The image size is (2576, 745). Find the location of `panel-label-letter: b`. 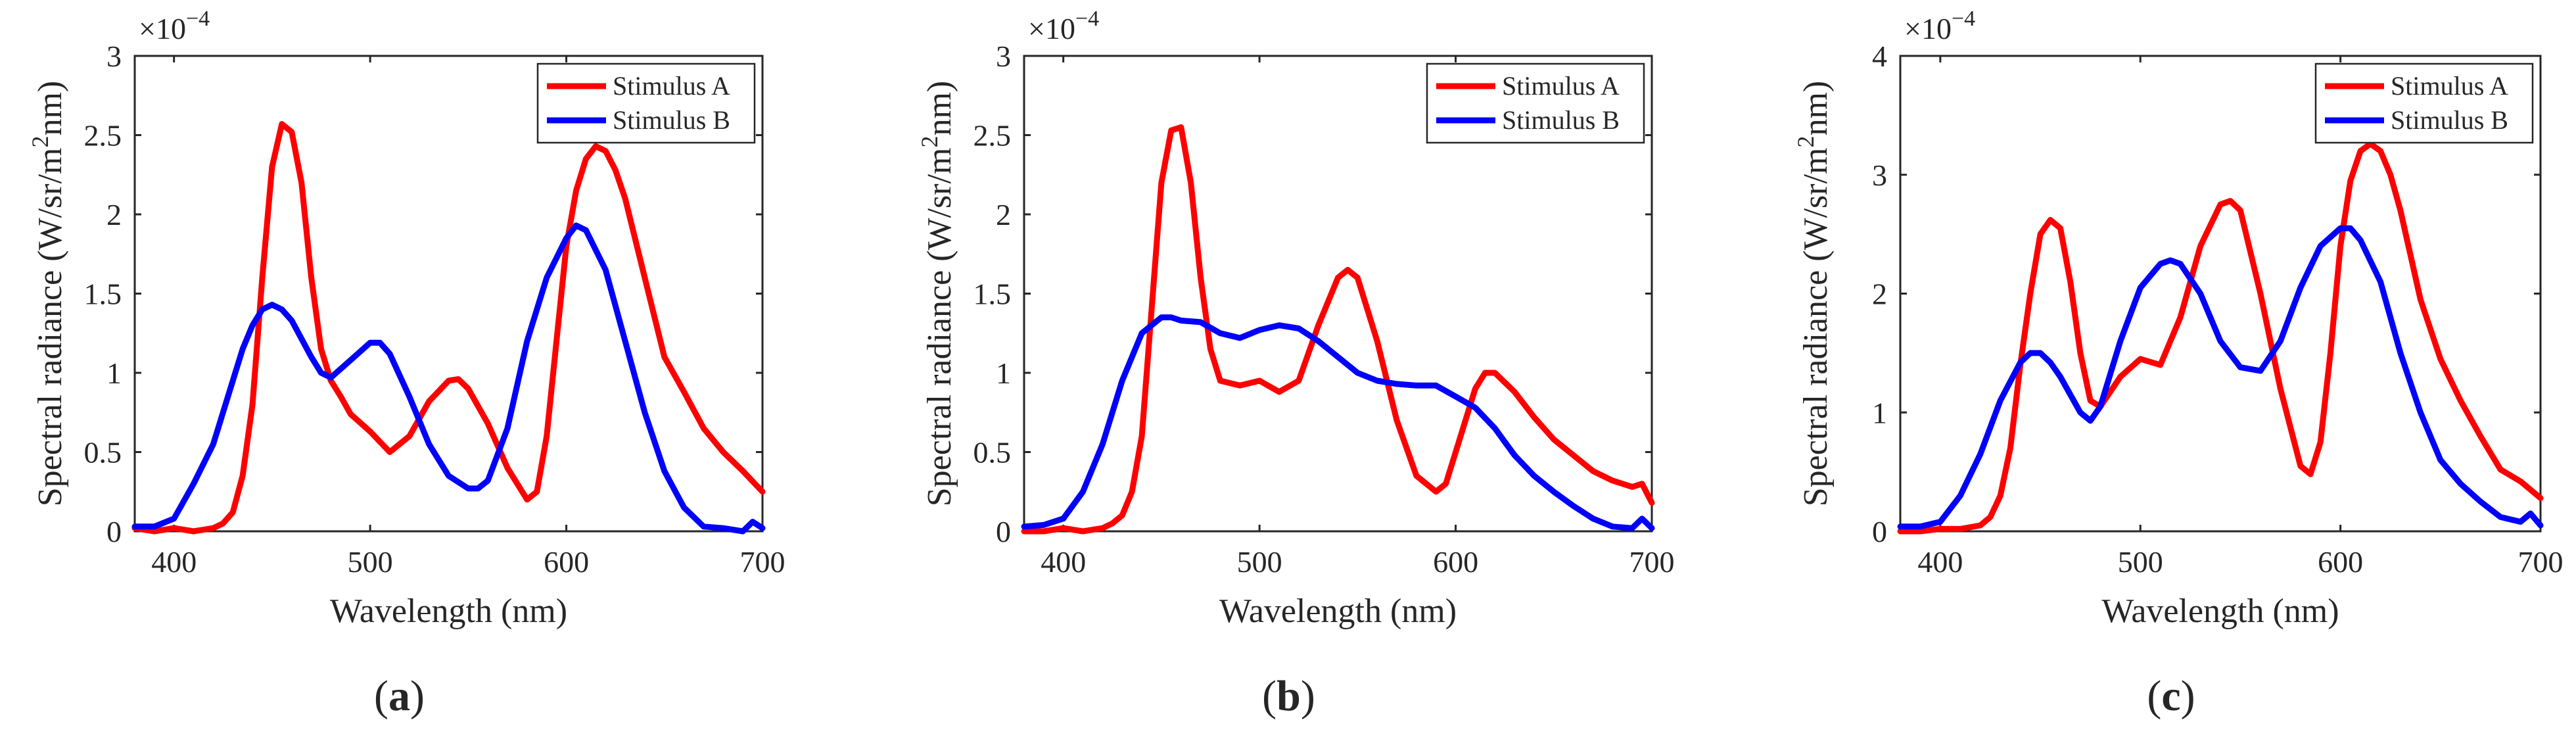

panel-label-letter: b is located at coordinates (1288, 696).